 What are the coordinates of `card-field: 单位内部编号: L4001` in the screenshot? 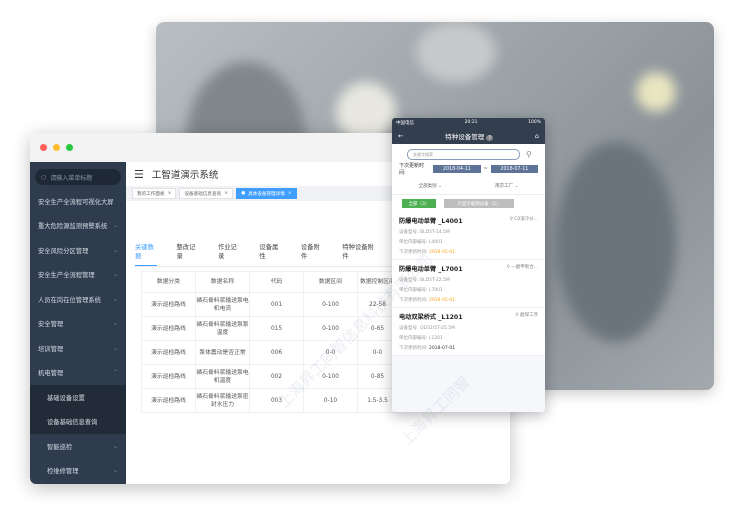 It's located at (468, 242).